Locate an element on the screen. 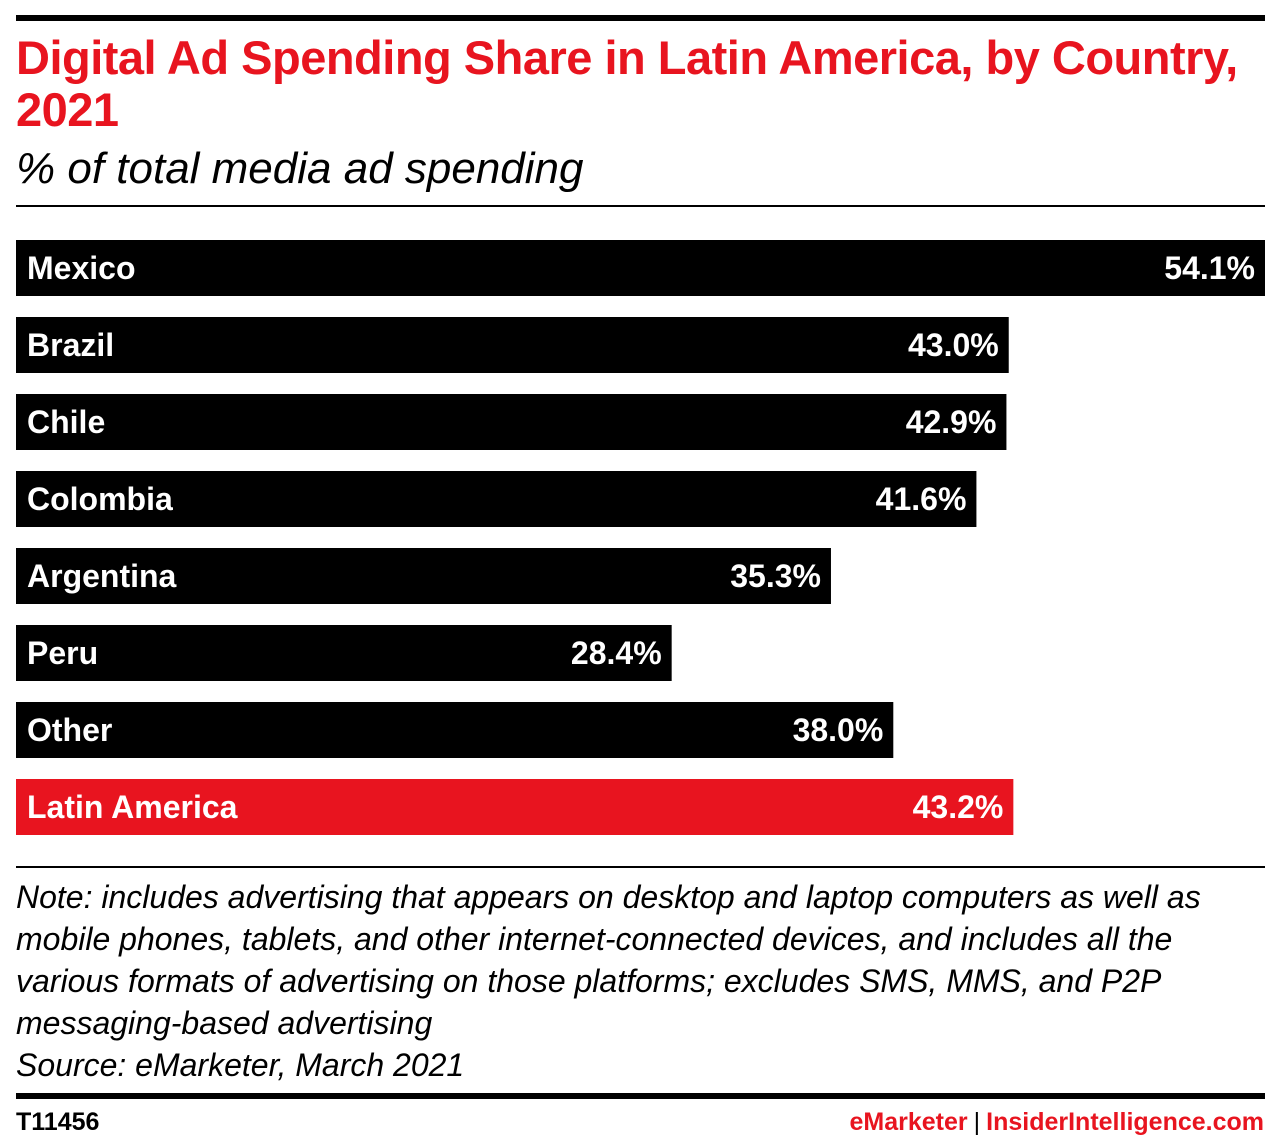 The width and height of the screenshot is (1280, 1139). bar-latin-america is located at coordinates (515, 807).